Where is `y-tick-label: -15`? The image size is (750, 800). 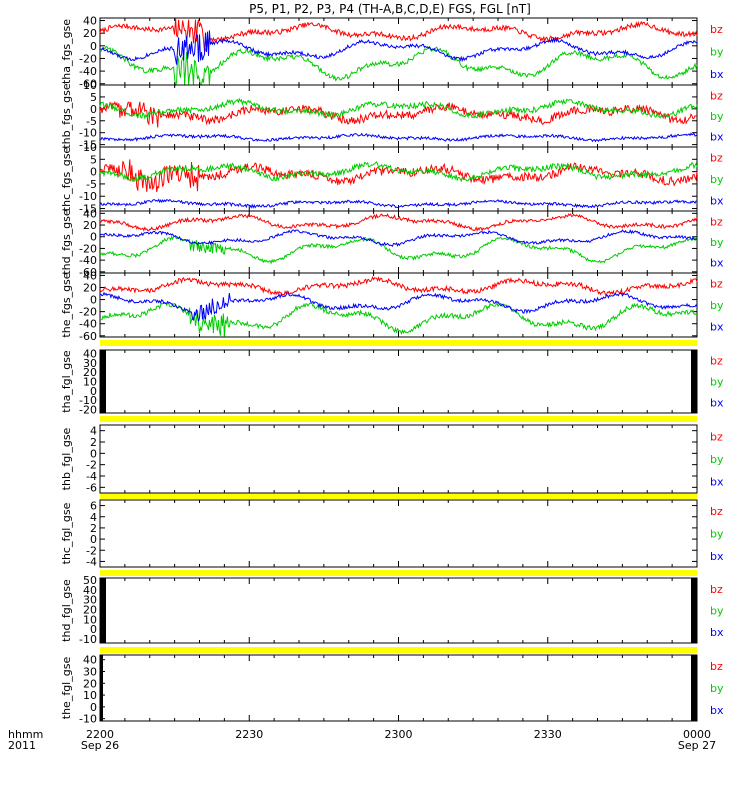 y-tick-label: -15 is located at coordinates (88, 145).